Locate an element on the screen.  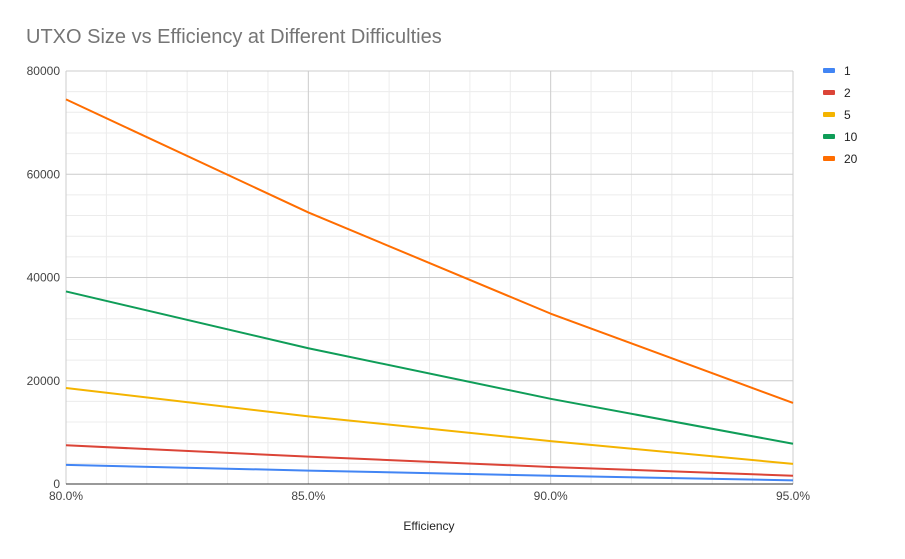
legend-item-20: 20 is located at coordinates (840, 159).